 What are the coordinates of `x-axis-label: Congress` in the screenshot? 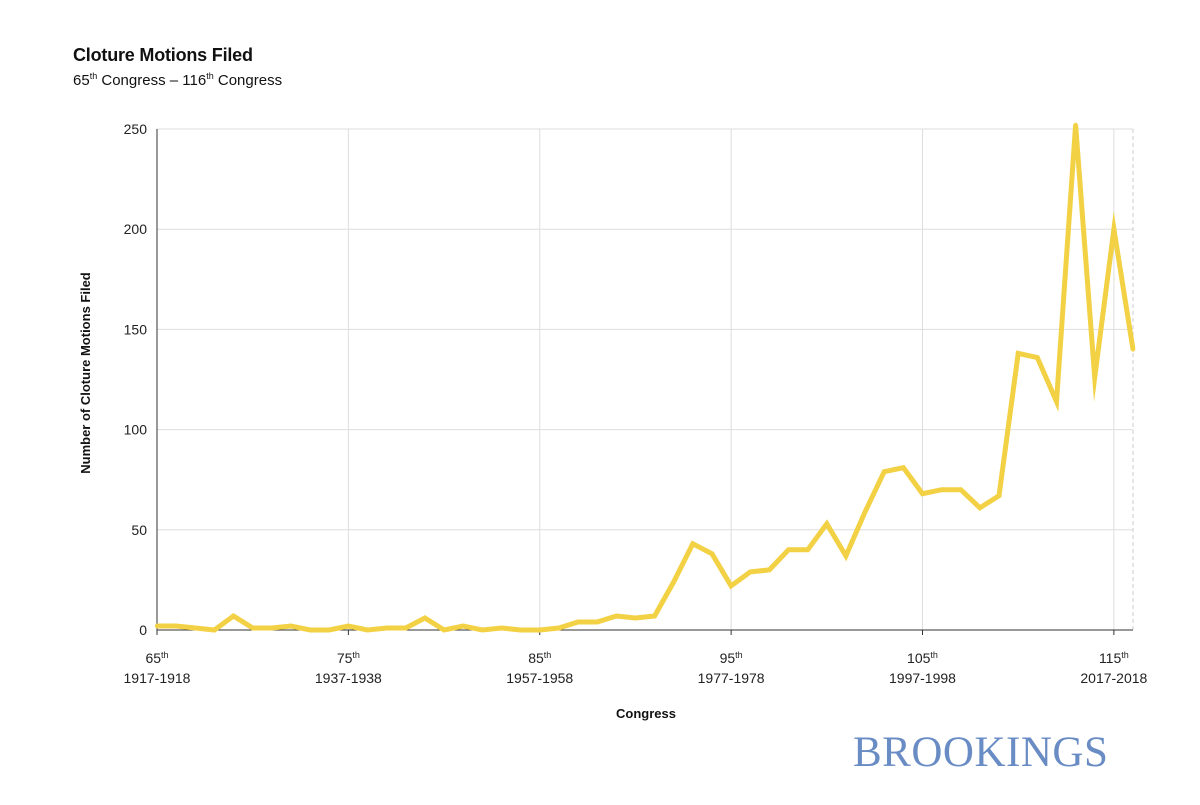 It's located at (646, 713).